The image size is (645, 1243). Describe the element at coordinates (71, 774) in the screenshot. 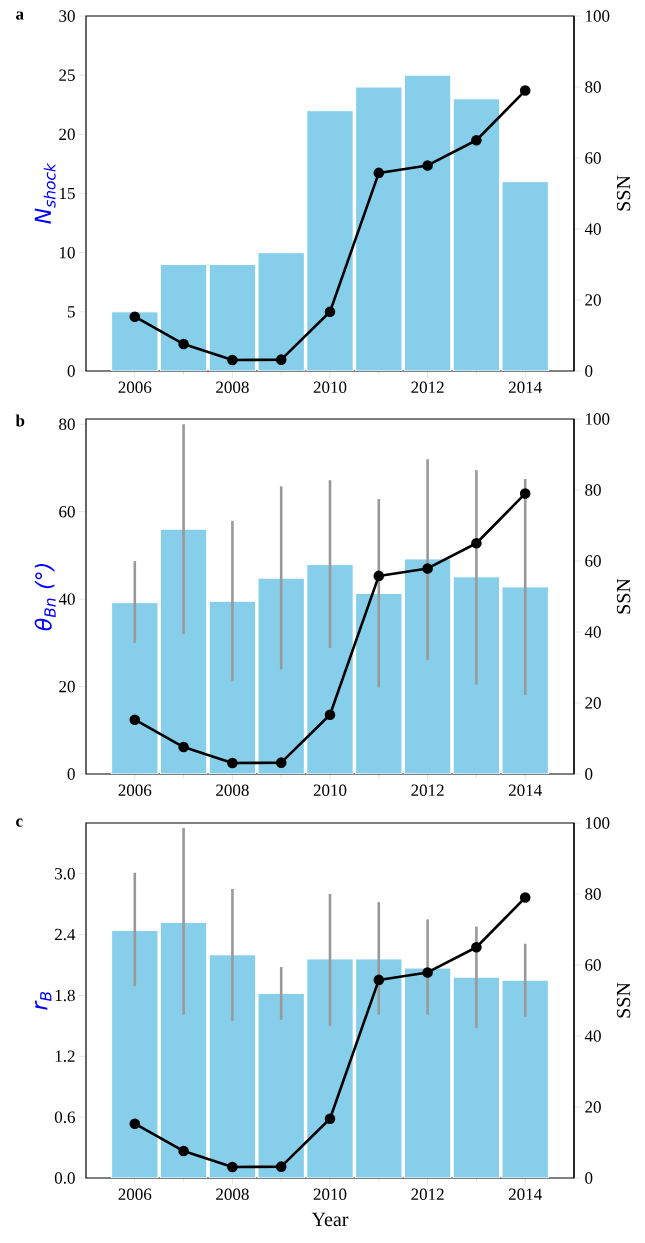

I see `y-tick-label: 0` at that location.